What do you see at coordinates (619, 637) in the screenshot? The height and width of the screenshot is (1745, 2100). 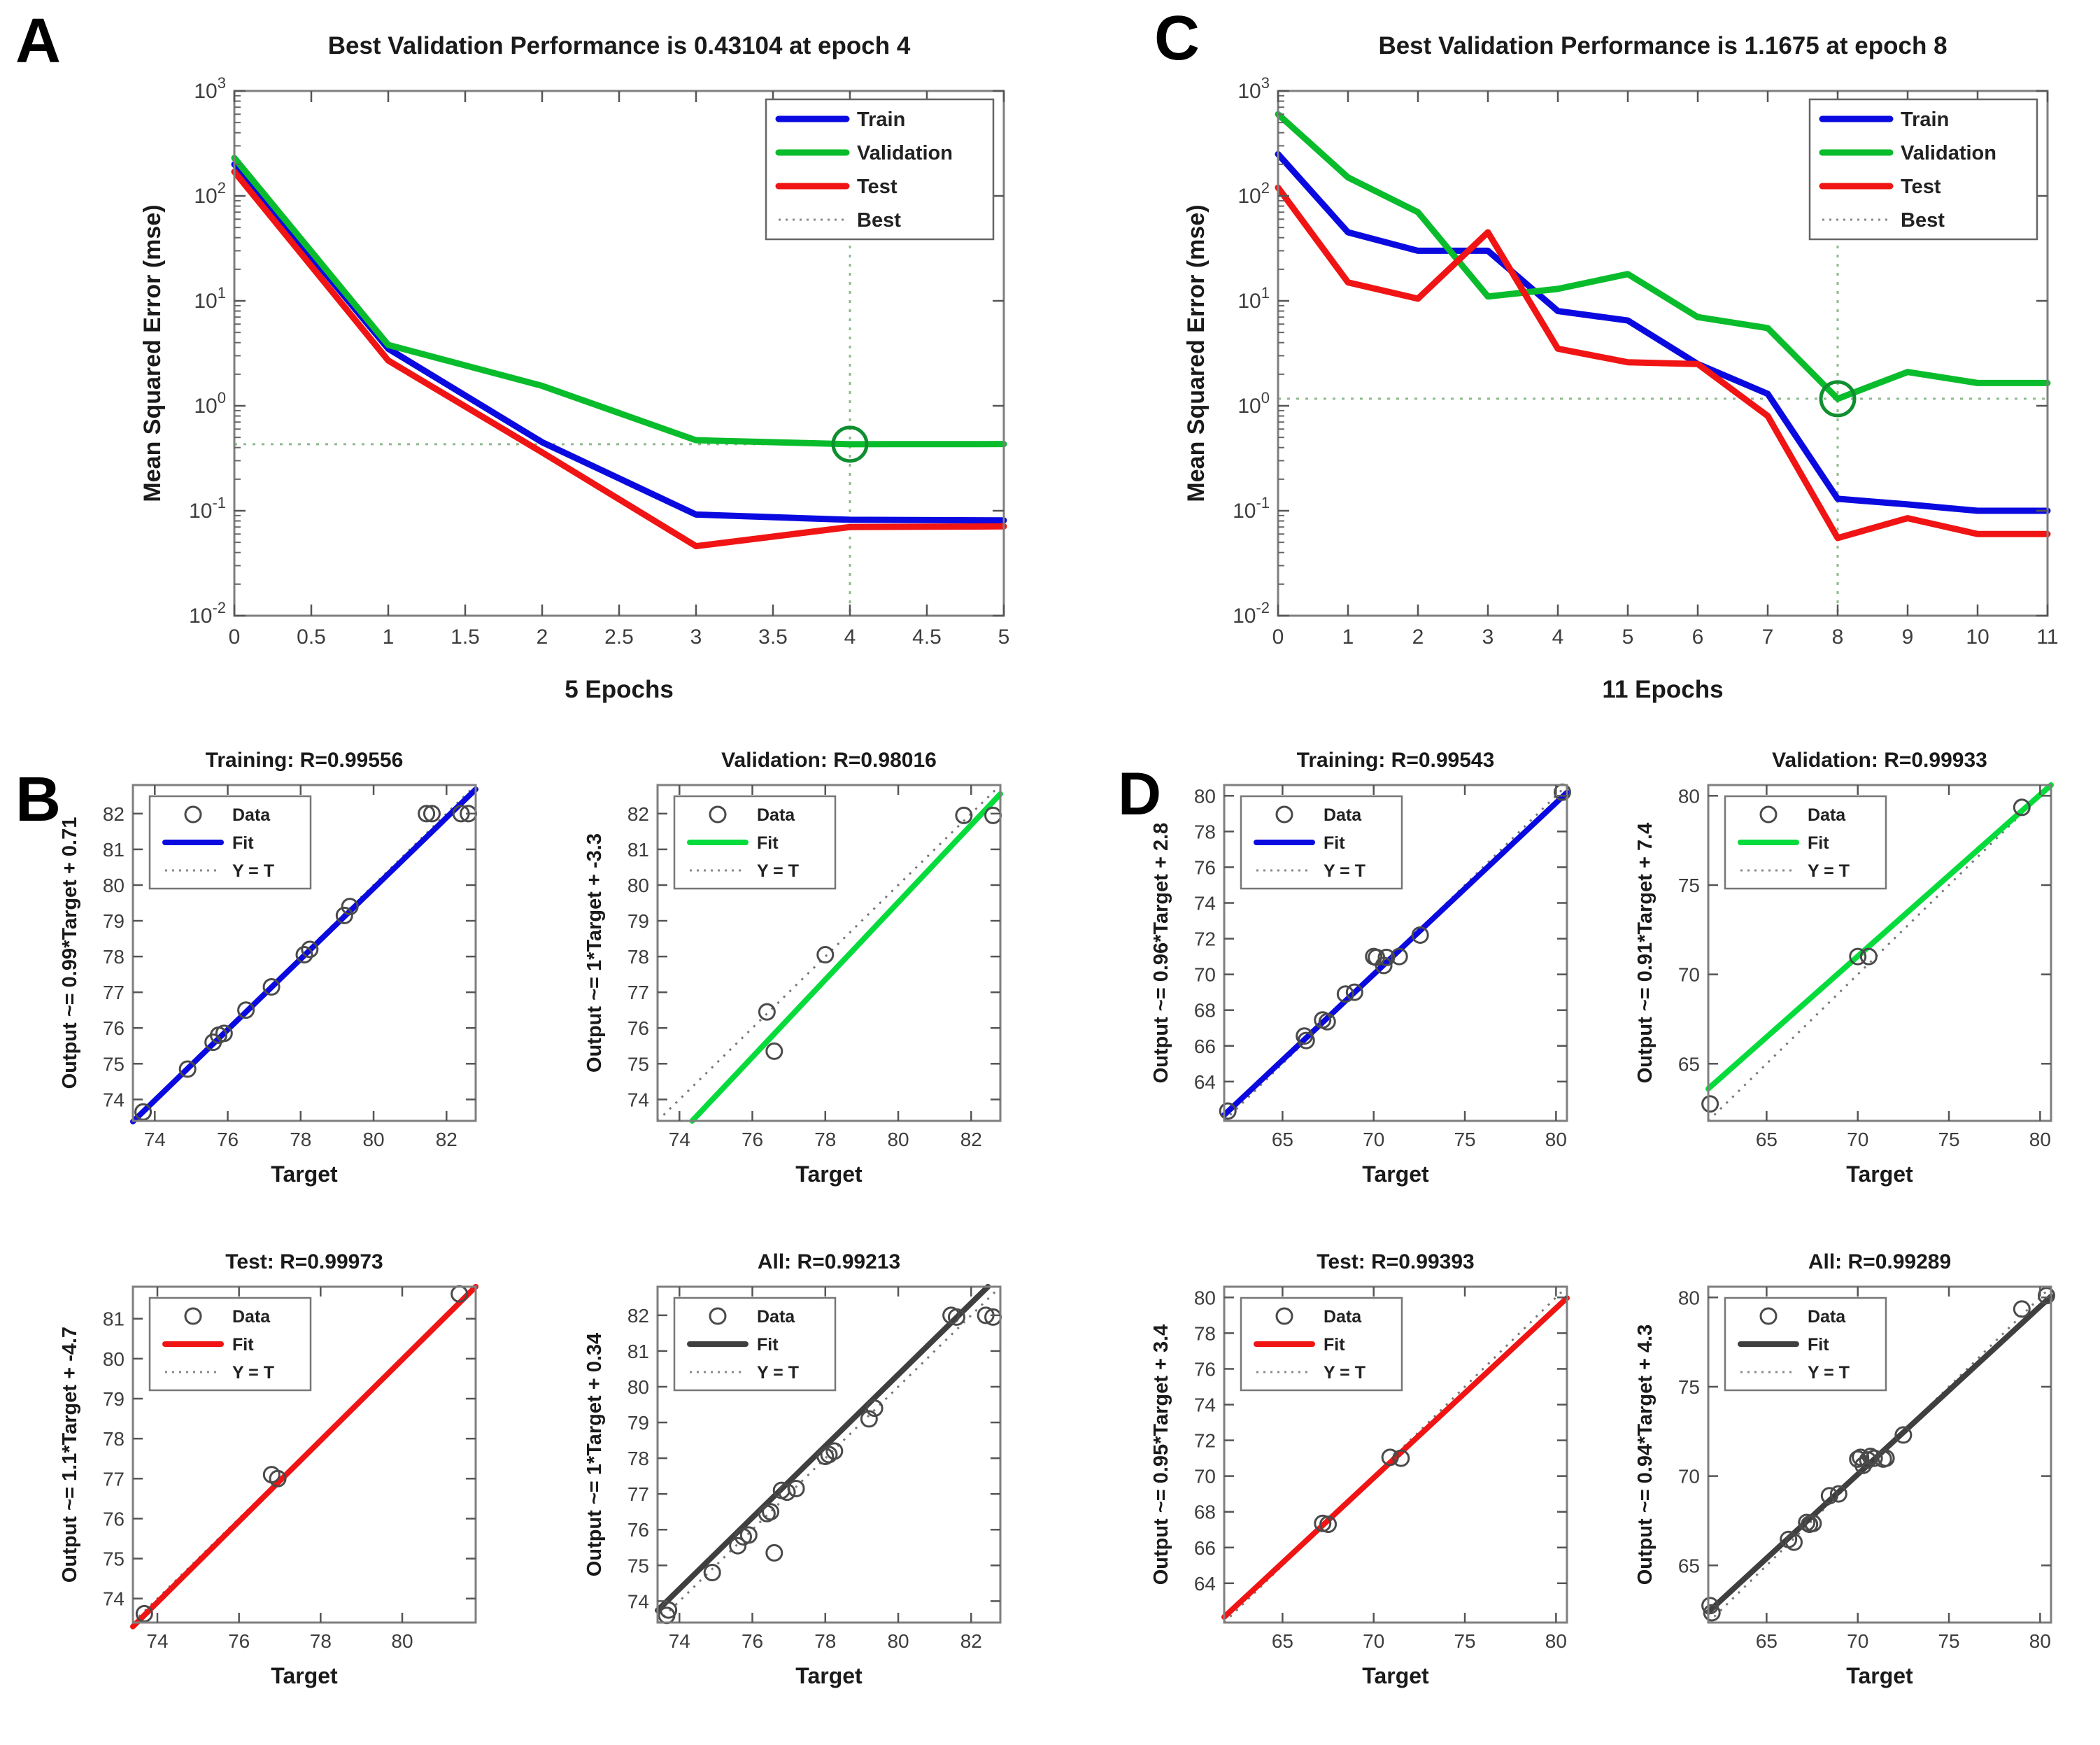 I see `svg-text: 2.5` at bounding box center [619, 637].